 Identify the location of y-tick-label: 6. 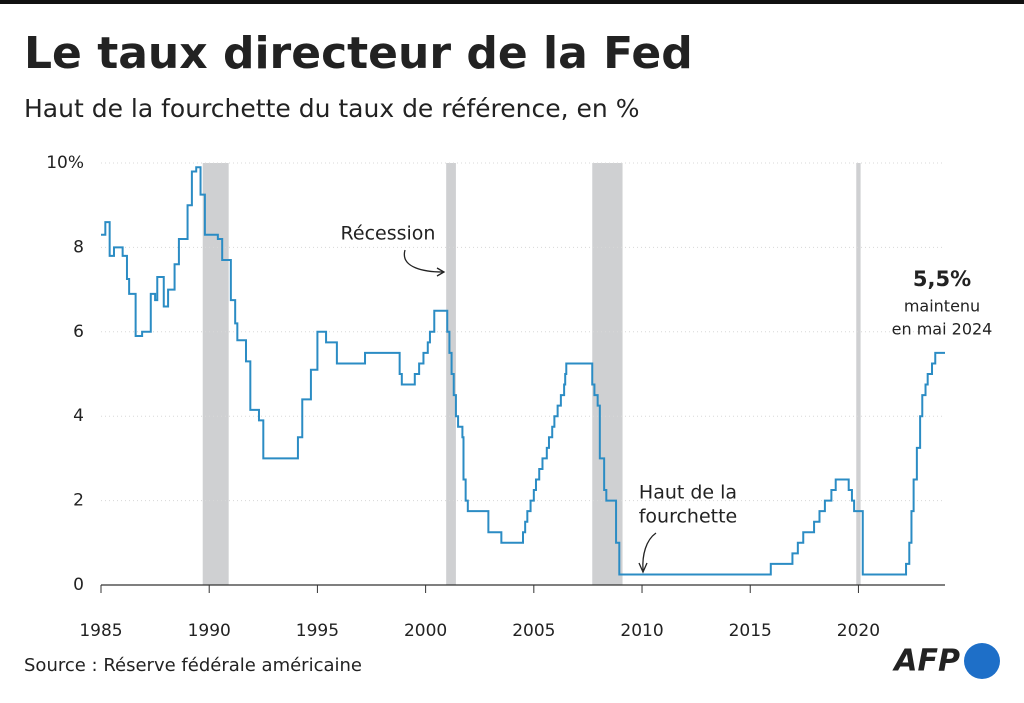
(78, 332).